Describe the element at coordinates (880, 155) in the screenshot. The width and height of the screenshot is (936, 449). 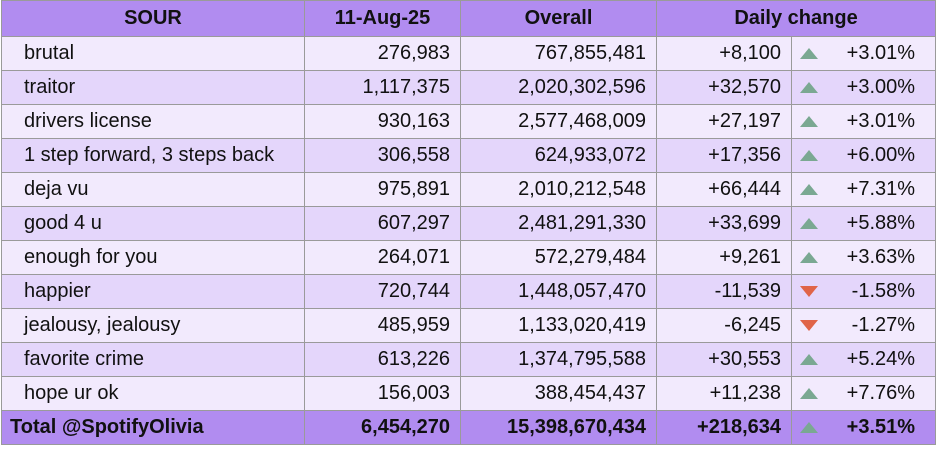
I see `daily-change-pct: +6.00%` at that location.